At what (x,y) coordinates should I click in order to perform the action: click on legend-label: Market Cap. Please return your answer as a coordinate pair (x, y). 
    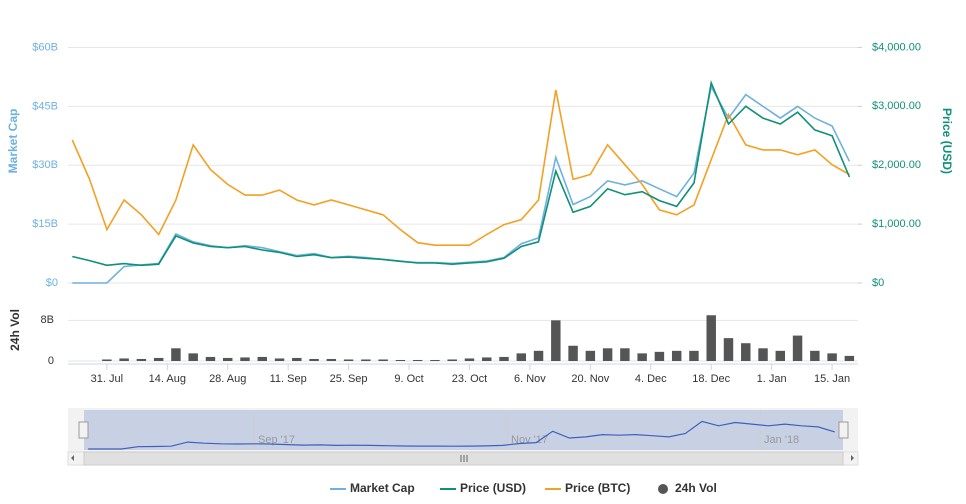
    Looking at the image, I should click on (382, 488).